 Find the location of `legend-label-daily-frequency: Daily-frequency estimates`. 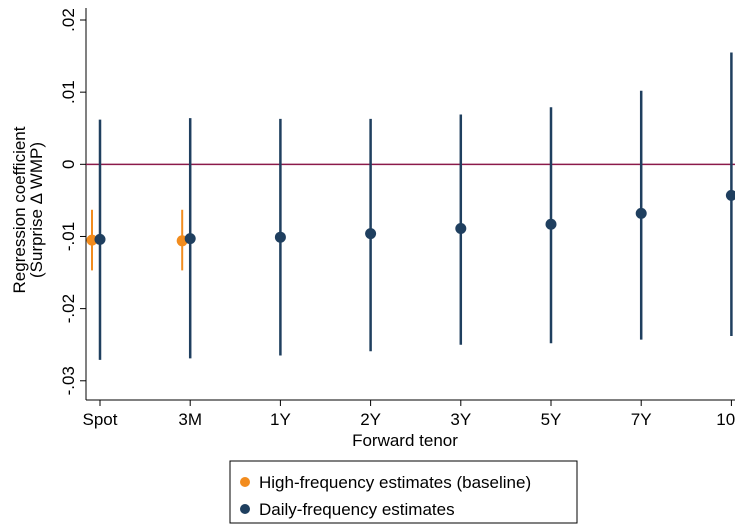

legend-label-daily-frequency: Daily-frequency estimates is located at coordinates (357, 509).